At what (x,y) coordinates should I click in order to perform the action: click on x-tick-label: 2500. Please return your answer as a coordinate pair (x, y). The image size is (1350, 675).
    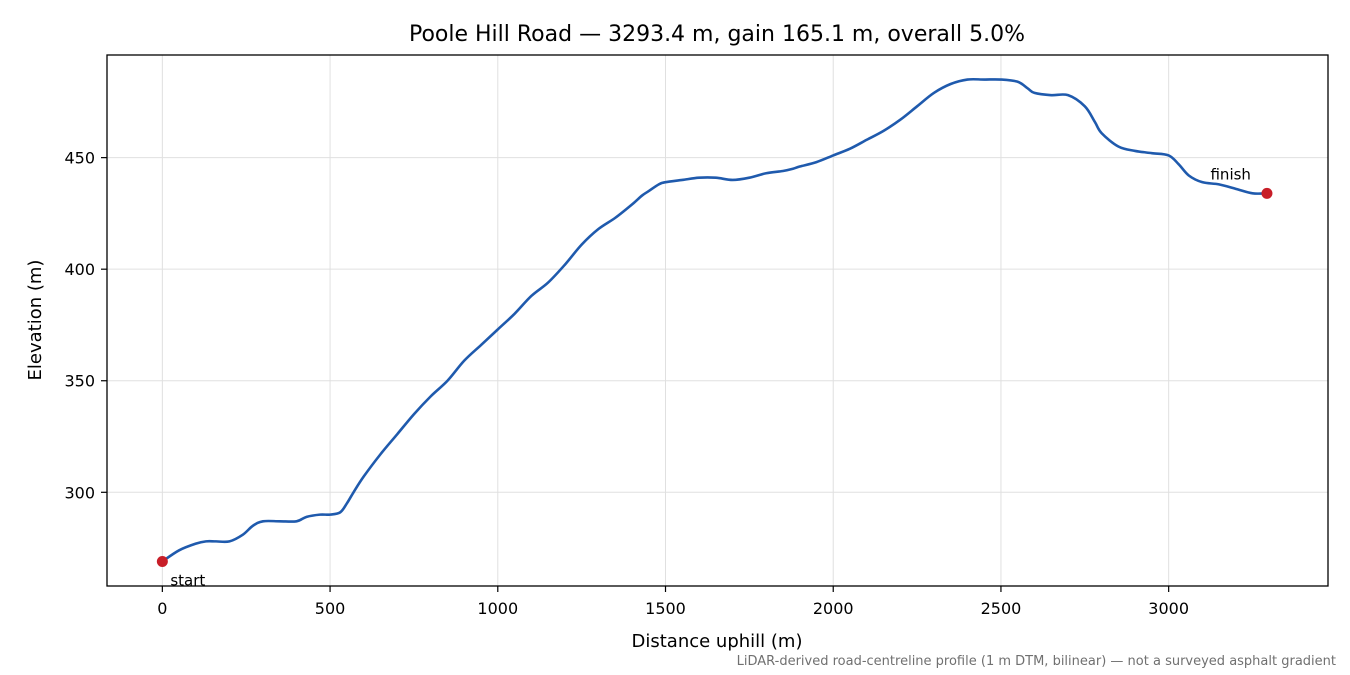
    Looking at the image, I should click on (1001, 608).